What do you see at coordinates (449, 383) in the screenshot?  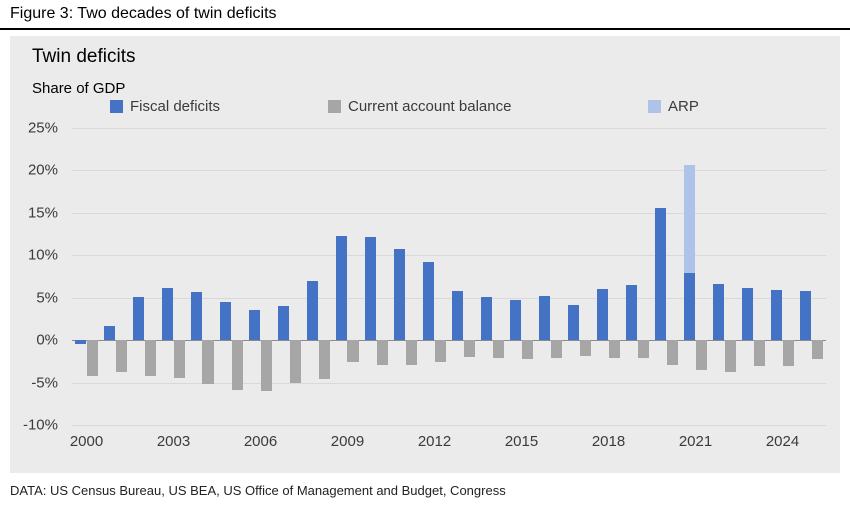 I see `gridline--5` at bounding box center [449, 383].